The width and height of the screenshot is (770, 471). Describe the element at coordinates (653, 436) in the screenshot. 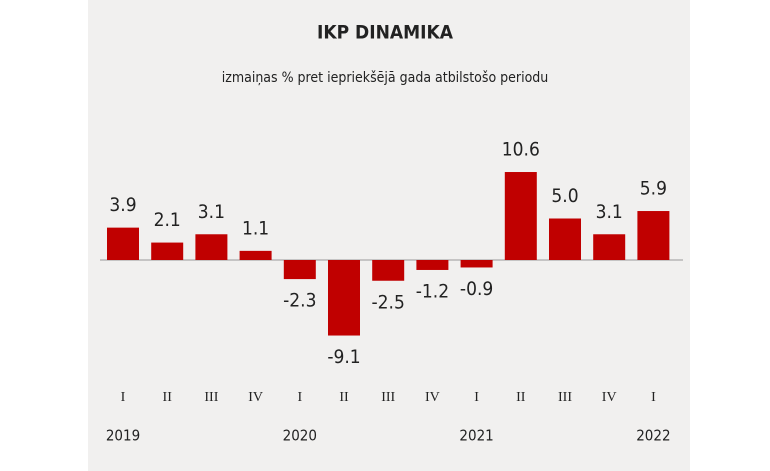

I see `year-label: 2022` at that location.